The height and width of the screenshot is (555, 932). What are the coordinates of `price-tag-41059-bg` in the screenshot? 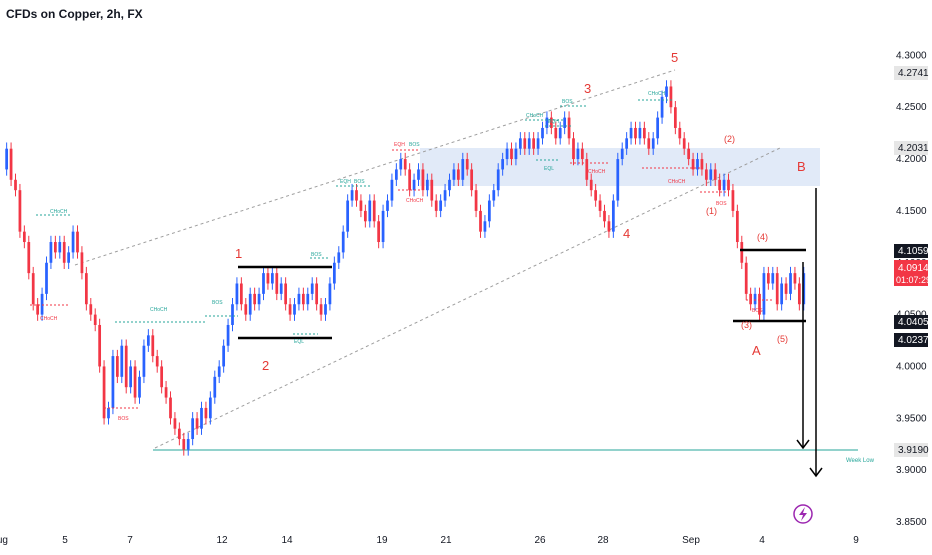 It's located at (911, 251).